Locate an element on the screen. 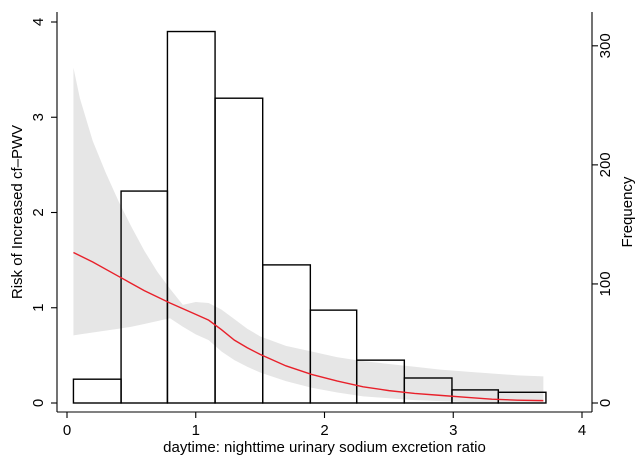 The width and height of the screenshot is (638, 460). y-right-tick-label-100: 100 is located at coordinates (605, 283).